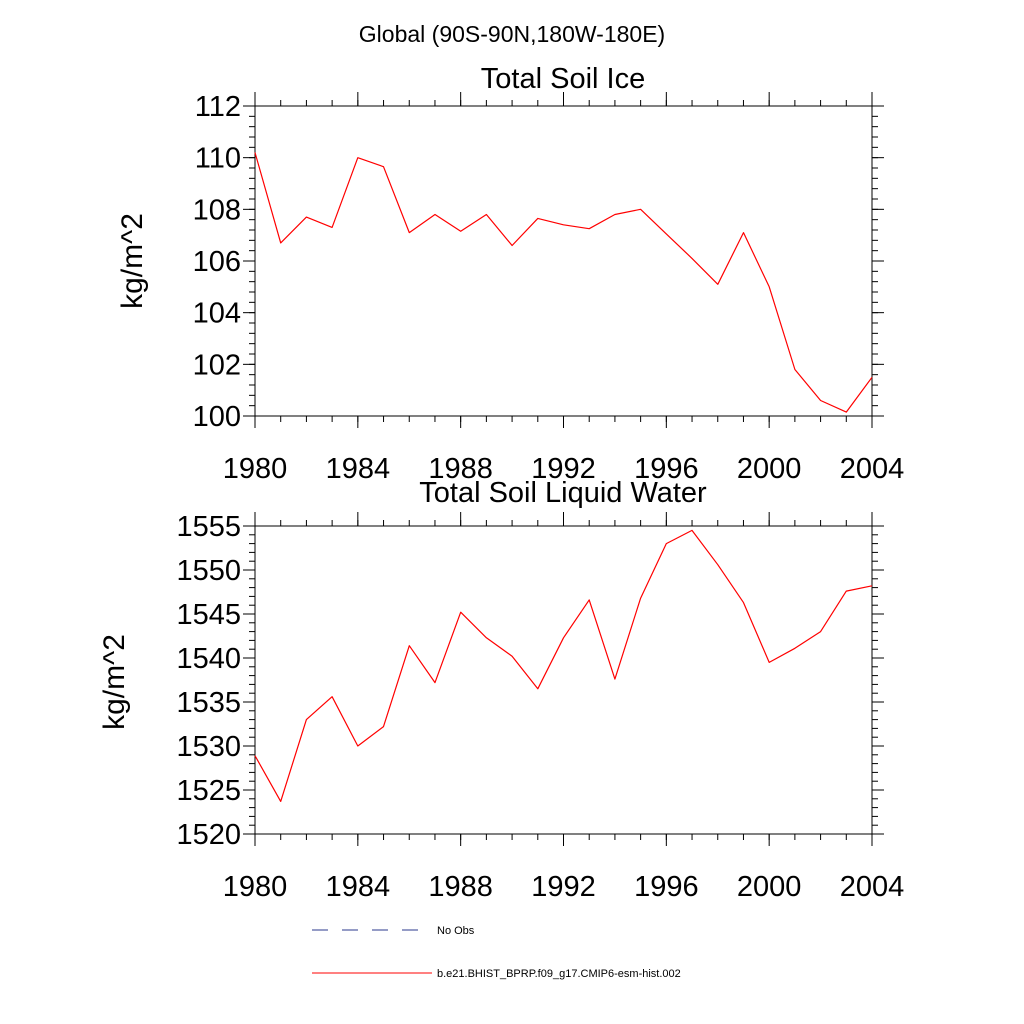 This screenshot has width=1024, height=1024. I want to click on y-tick-label: 1525, so click(208, 791).